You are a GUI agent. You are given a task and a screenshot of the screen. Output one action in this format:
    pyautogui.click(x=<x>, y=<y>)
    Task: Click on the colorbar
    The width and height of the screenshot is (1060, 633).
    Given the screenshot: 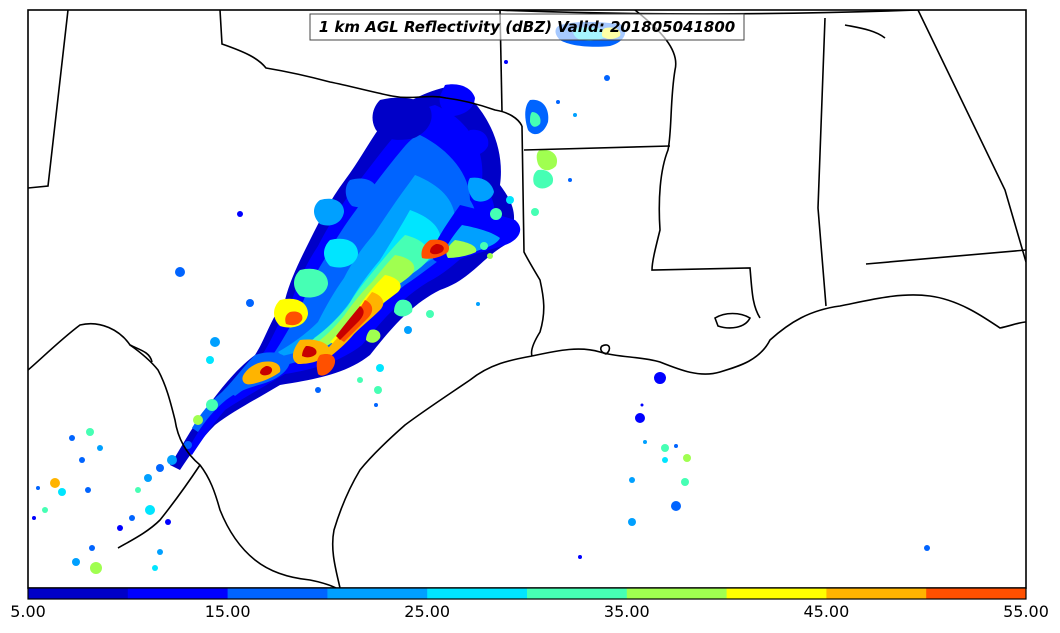 What is the action you would take?
    pyautogui.click(x=527, y=593)
    